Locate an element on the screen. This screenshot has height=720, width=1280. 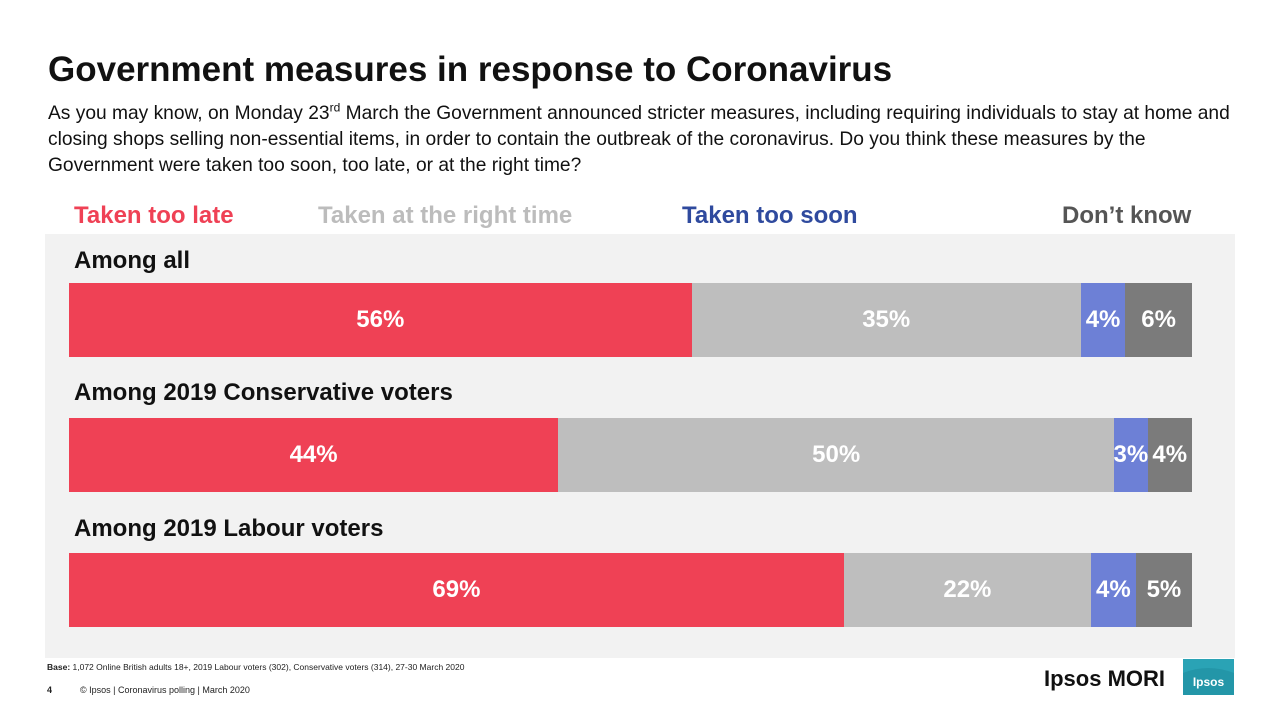
data-label: 69% is located at coordinates (456, 589).